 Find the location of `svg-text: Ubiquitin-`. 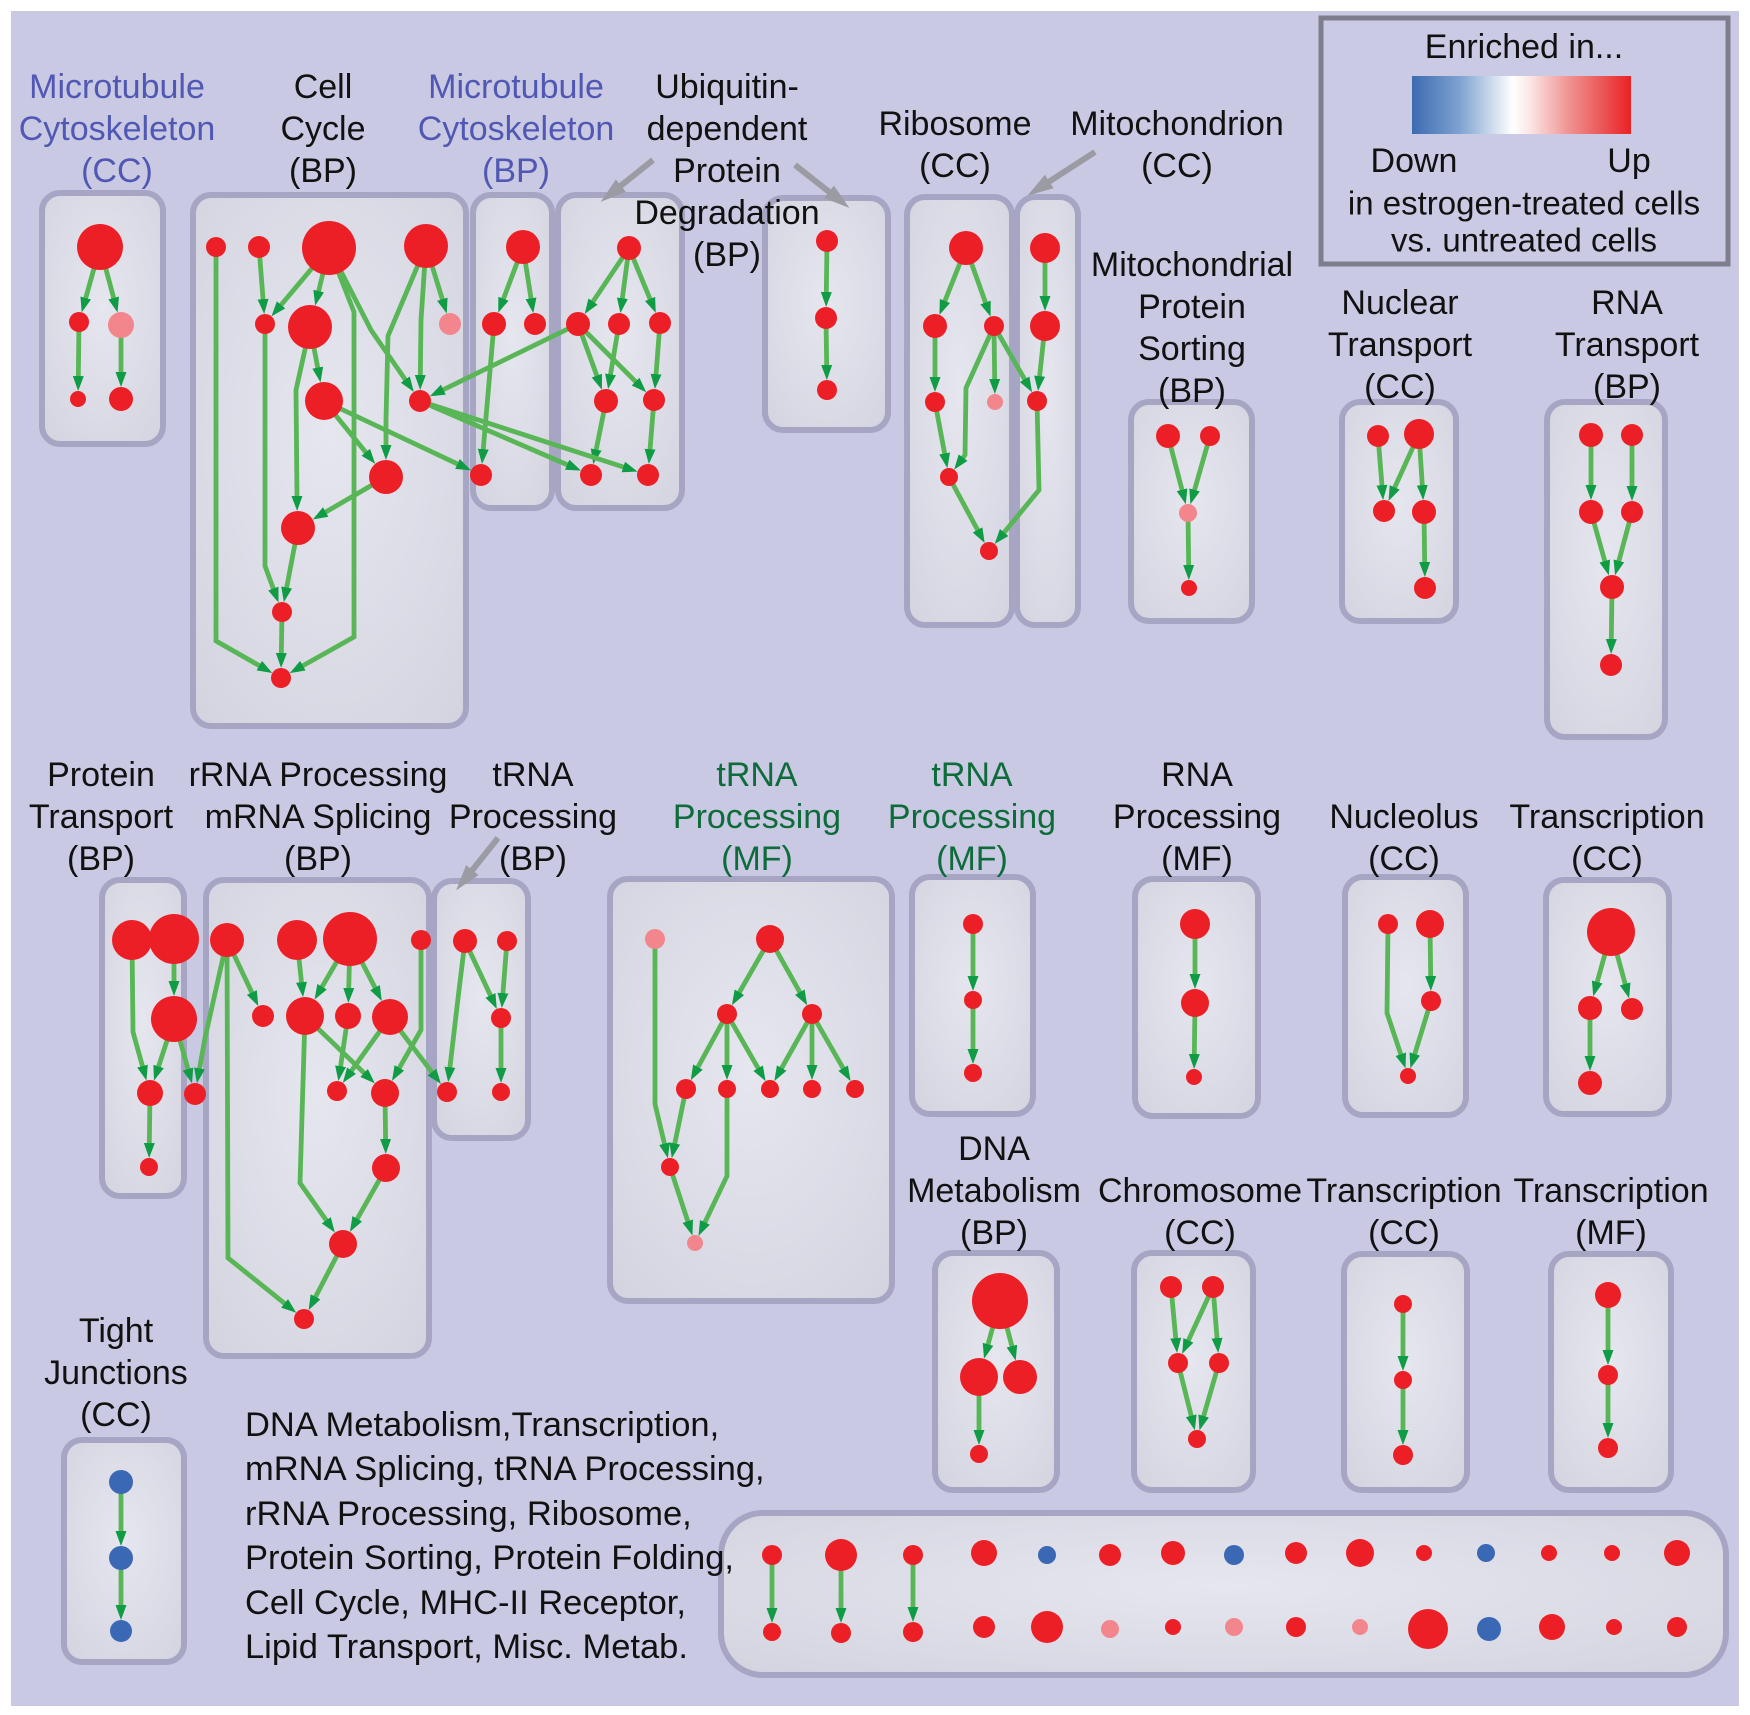

svg-text: Ubiquitin- is located at coordinates (727, 87).